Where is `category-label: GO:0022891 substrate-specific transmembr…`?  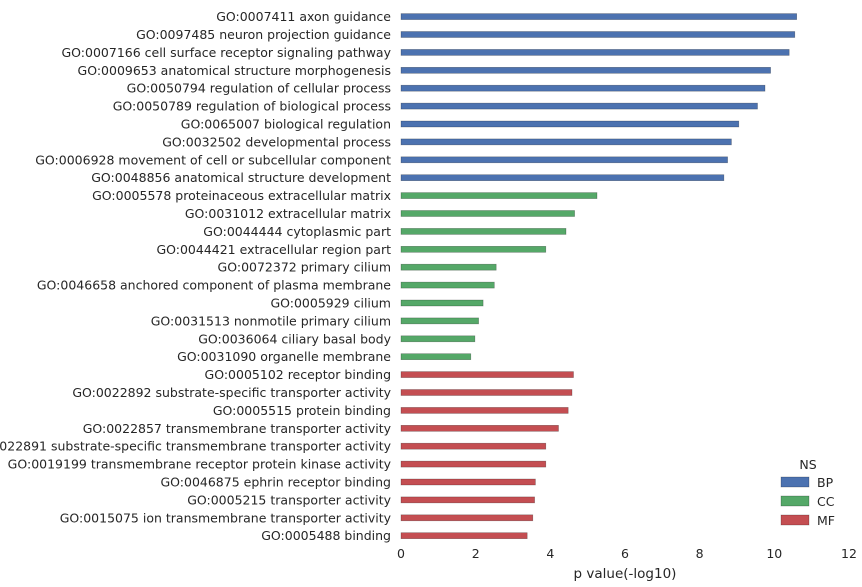 category-label: GO:0022891 substrate-specific transmembr… is located at coordinates (196, 446).